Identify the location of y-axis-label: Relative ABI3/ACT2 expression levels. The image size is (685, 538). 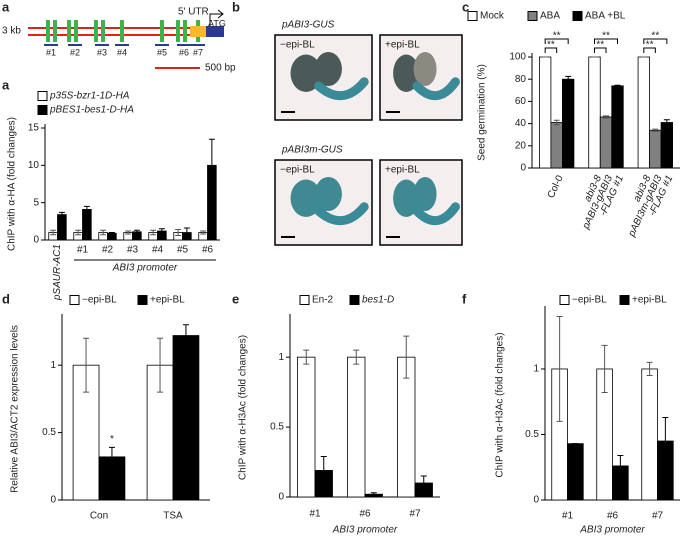
(15, 409).